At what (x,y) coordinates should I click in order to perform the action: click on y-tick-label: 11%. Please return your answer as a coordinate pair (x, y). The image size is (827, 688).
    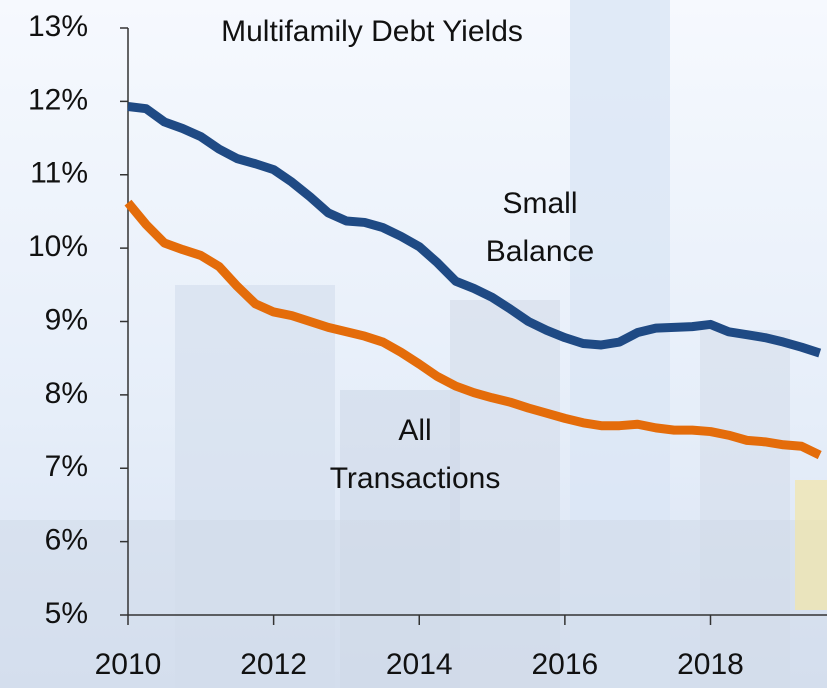
    Looking at the image, I should click on (59, 173).